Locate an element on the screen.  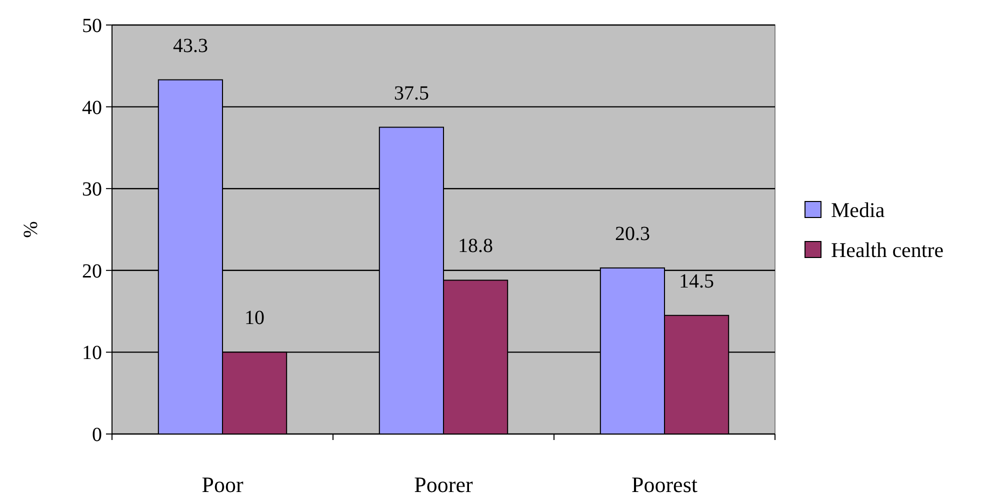
legend-label: Media is located at coordinates (858, 210).